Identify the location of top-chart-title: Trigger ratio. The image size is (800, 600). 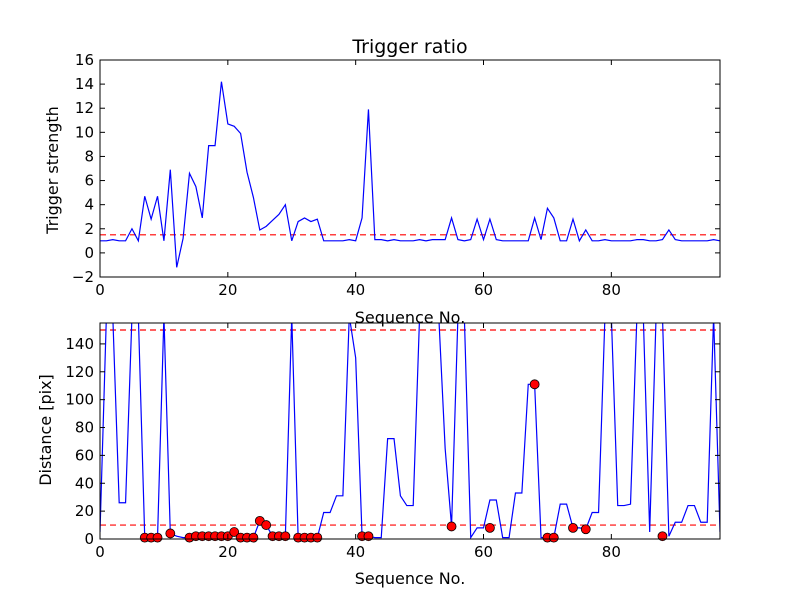
(409, 47).